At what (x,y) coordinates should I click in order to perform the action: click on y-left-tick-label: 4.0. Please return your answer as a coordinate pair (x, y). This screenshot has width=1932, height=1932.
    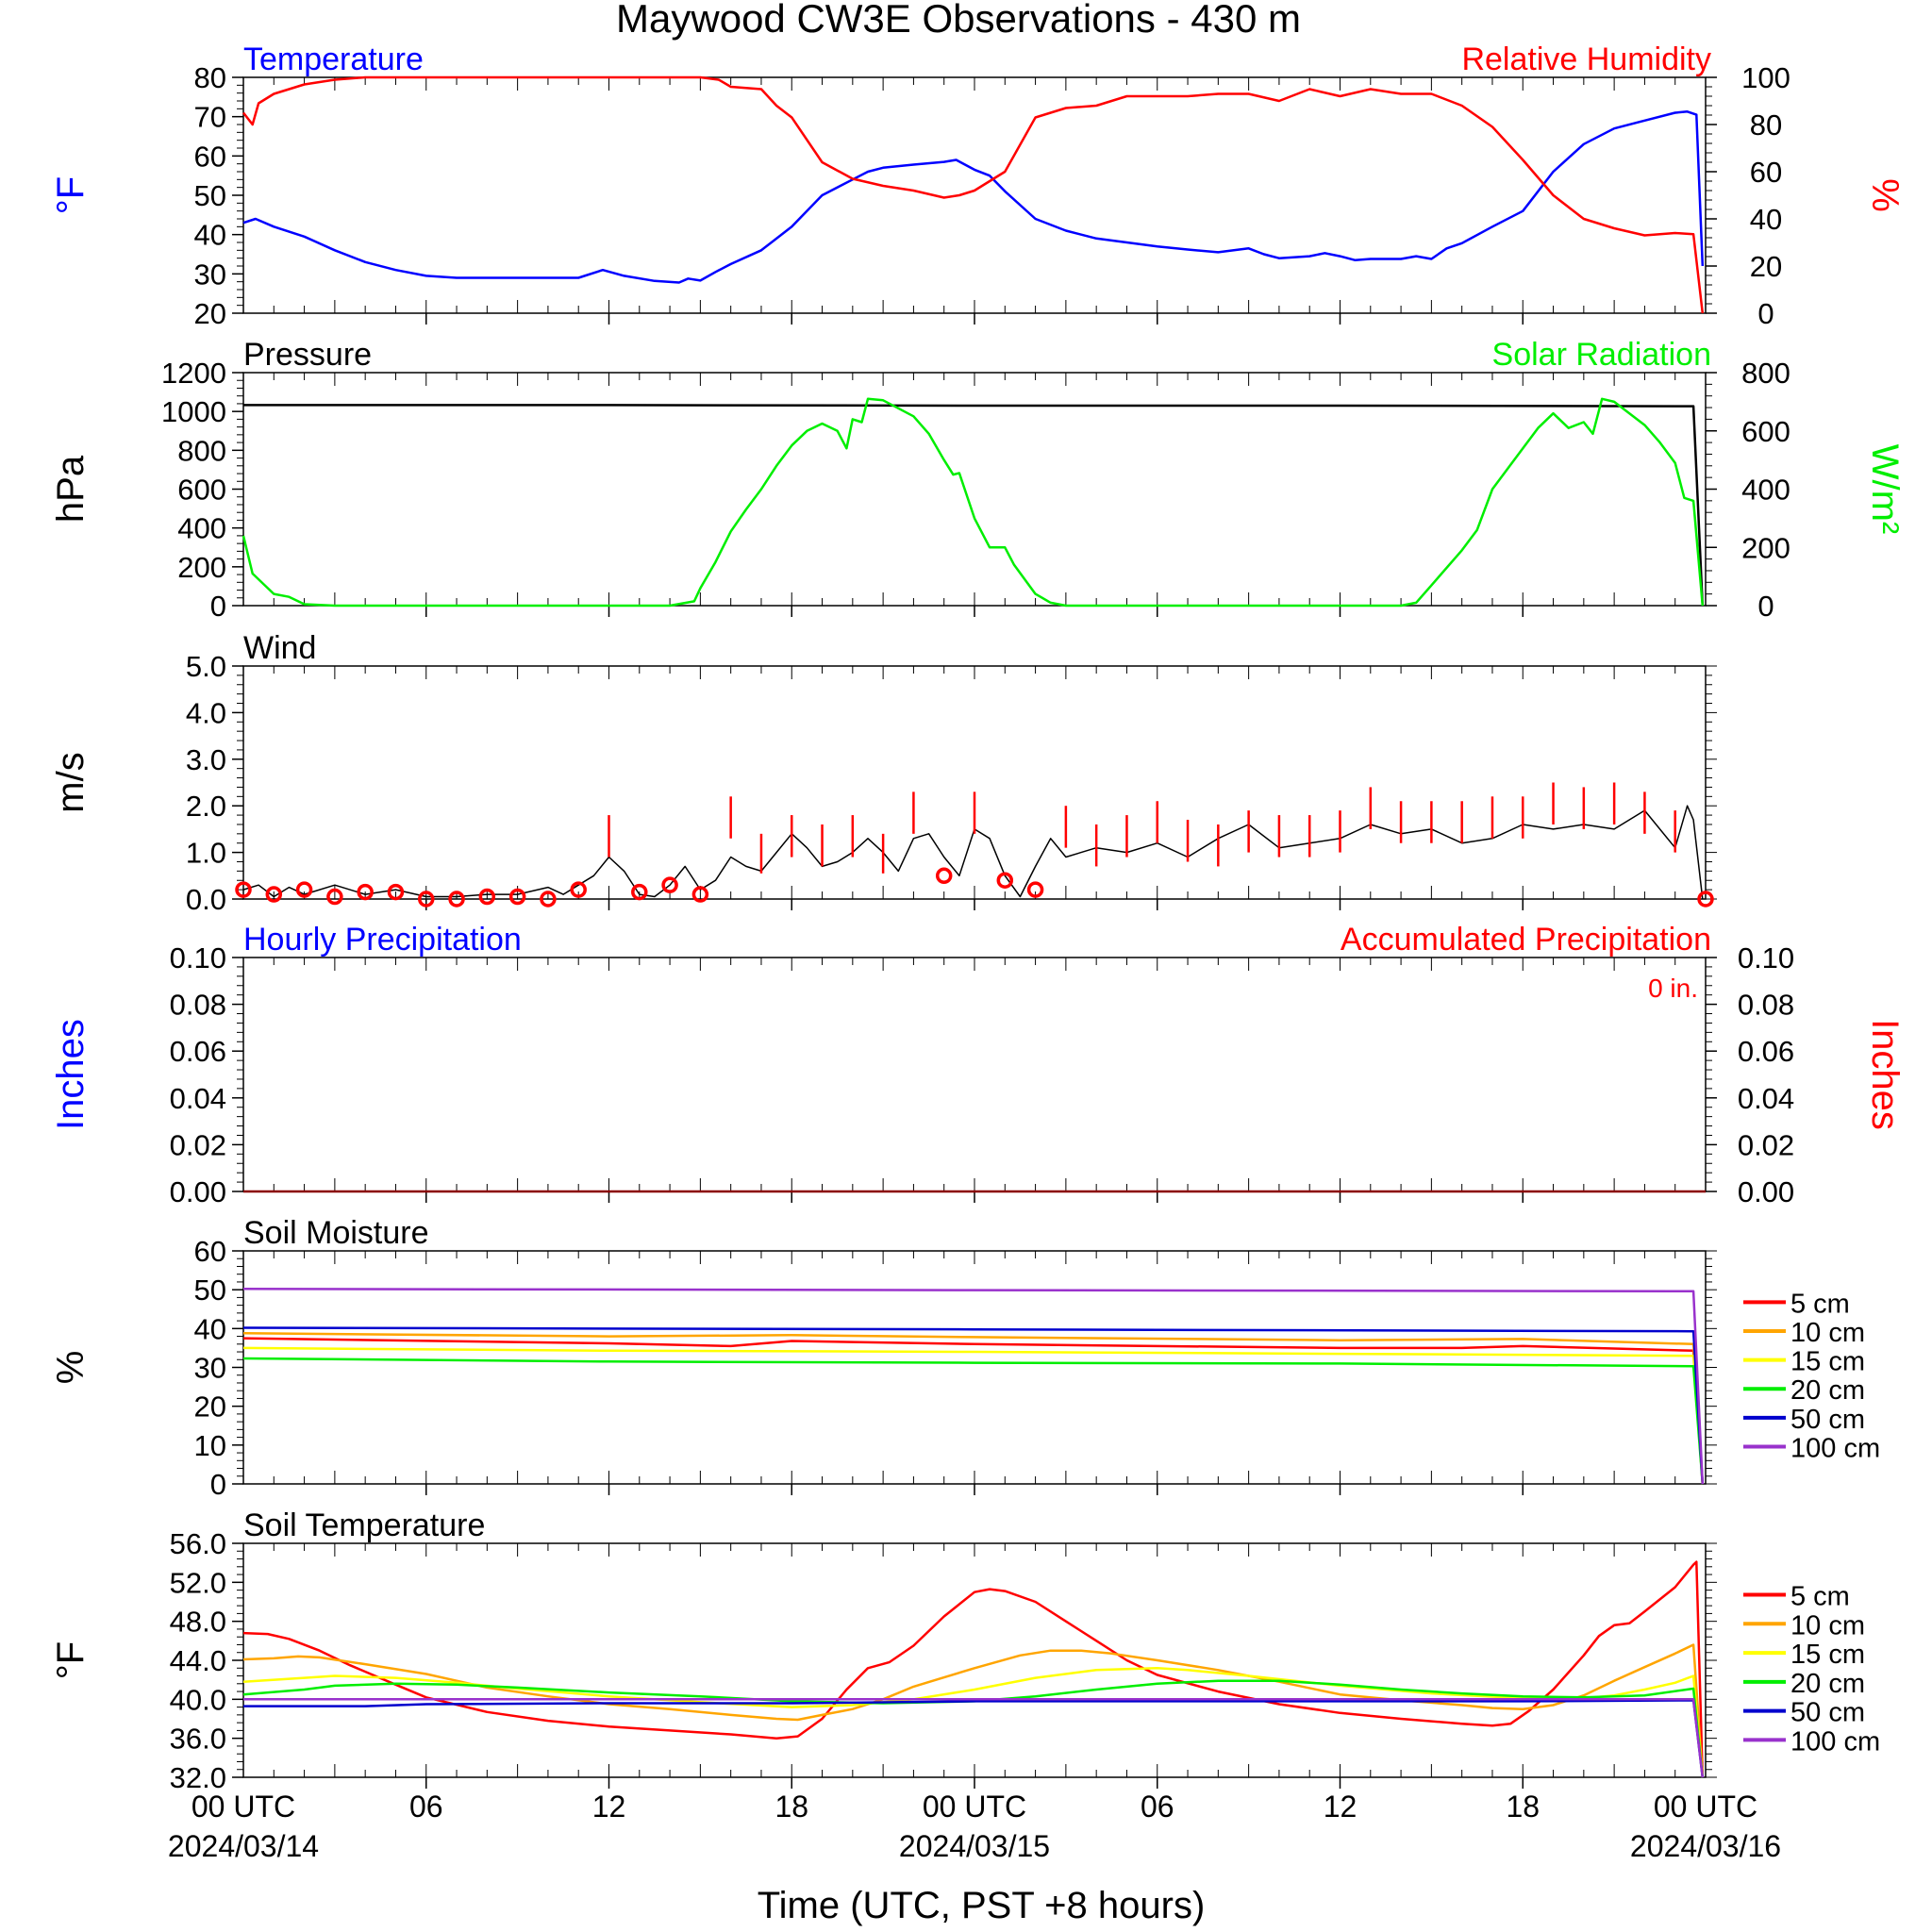
    Looking at the image, I should click on (206, 713).